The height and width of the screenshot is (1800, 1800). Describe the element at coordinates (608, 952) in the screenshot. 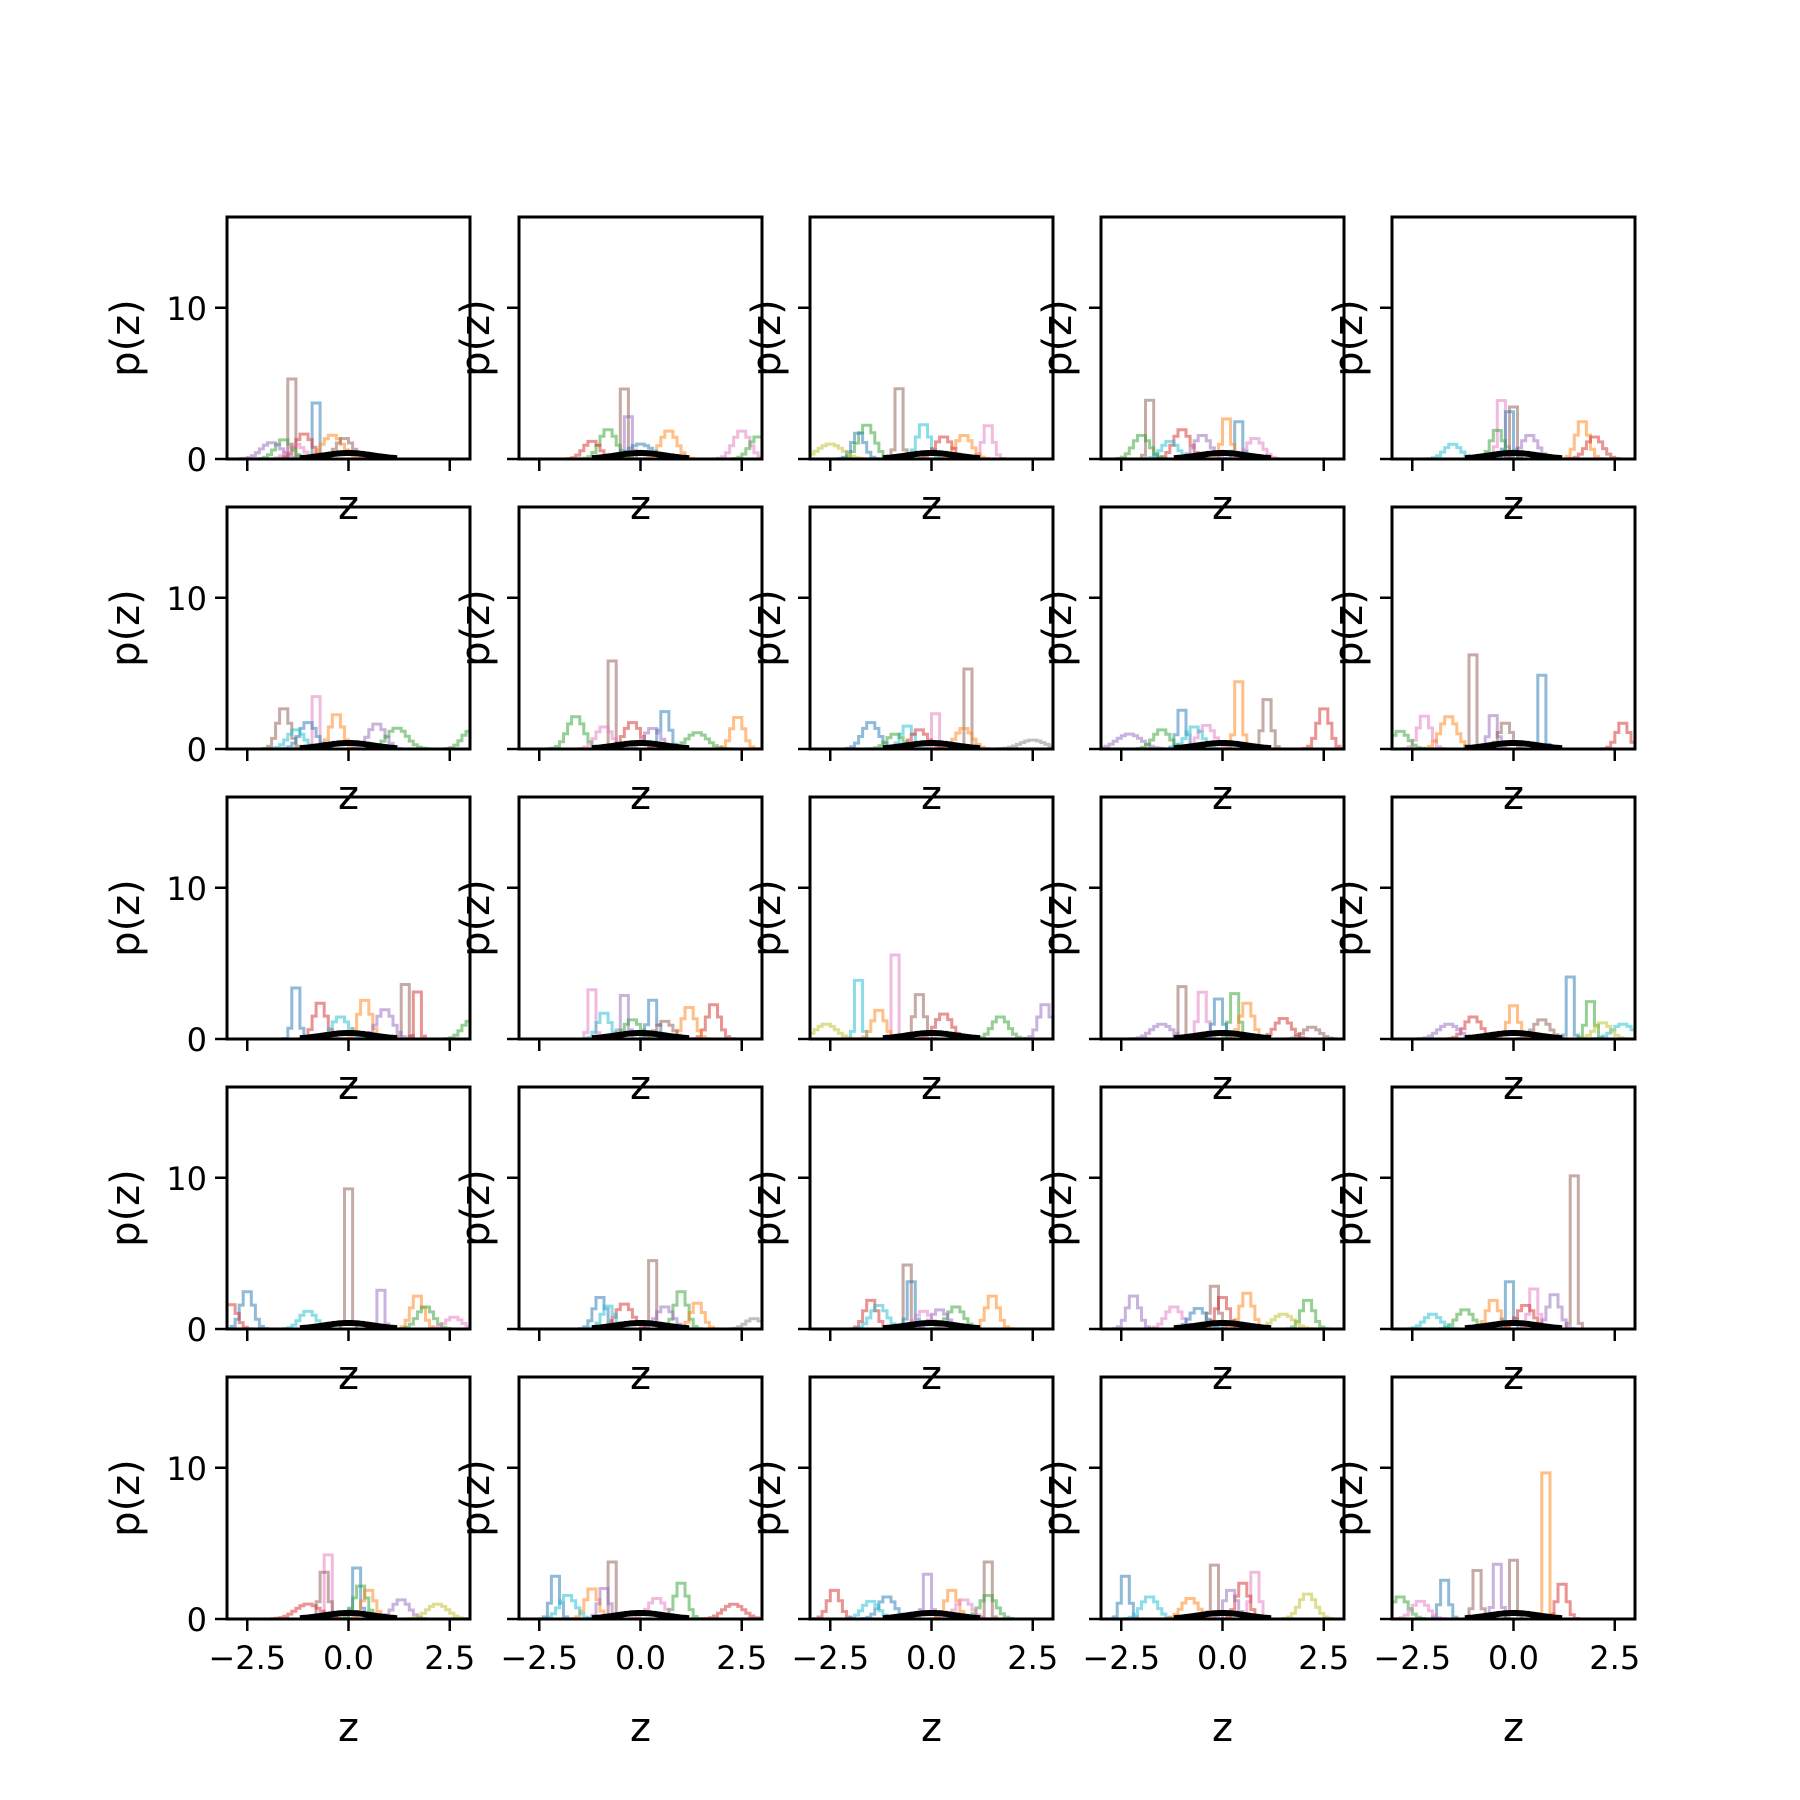

I see `panel-r3-c2: zp(z)` at that location.